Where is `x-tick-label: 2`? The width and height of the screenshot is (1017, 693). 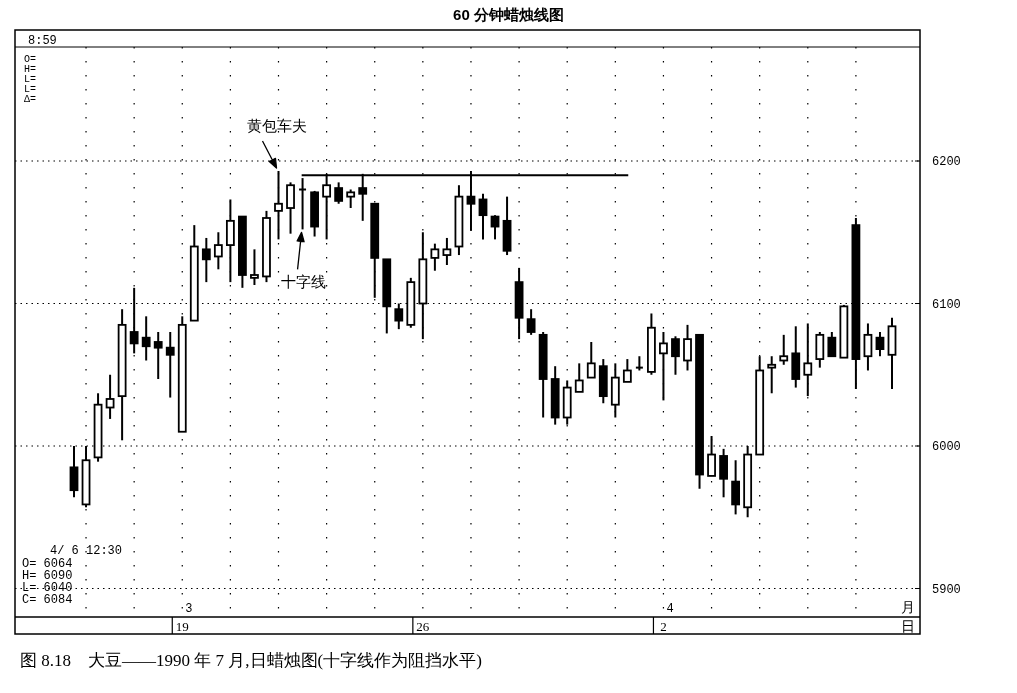
x-tick-label: 2 is located at coordinates (663, 626).